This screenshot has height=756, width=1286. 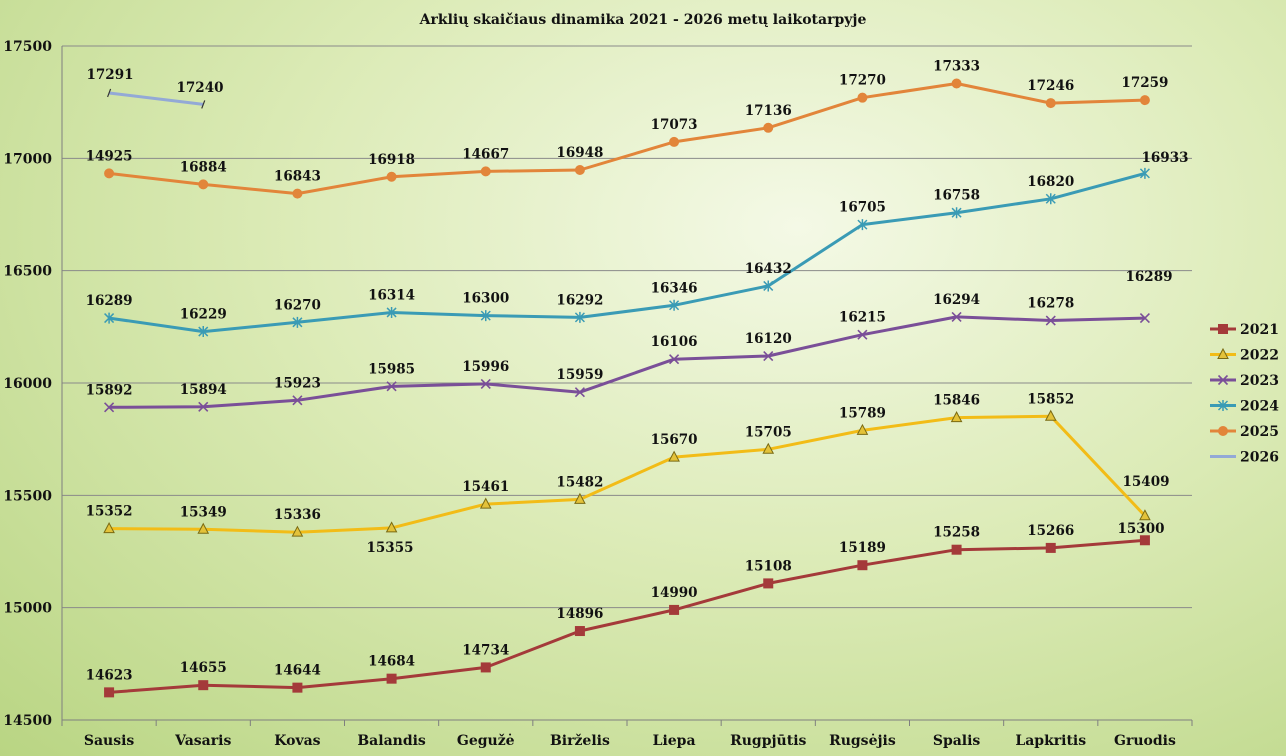 I want to click on legend-item-2025: 2025, so click(x=1244, y=432).